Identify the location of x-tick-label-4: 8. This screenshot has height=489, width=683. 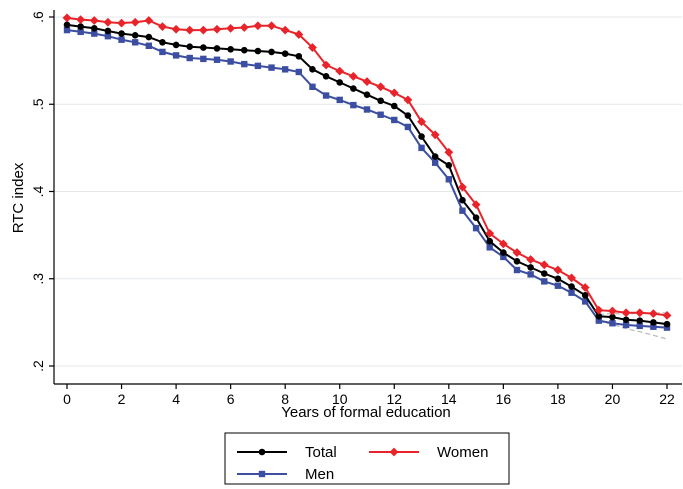
(285, 399).